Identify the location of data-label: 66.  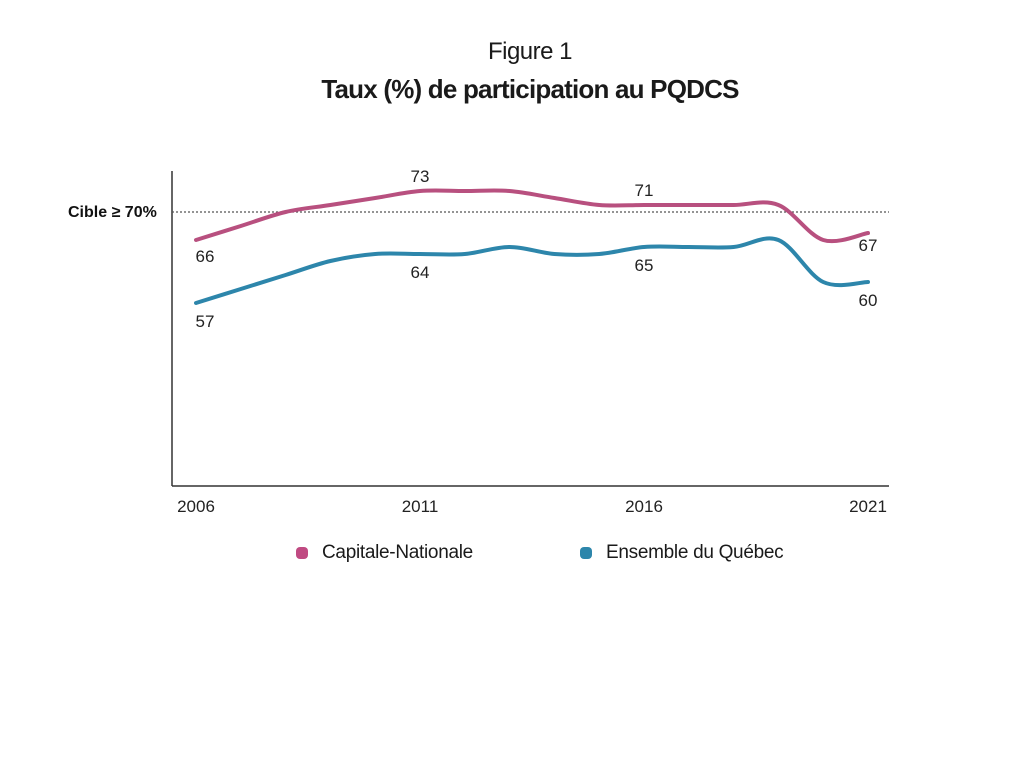
(205, 256).